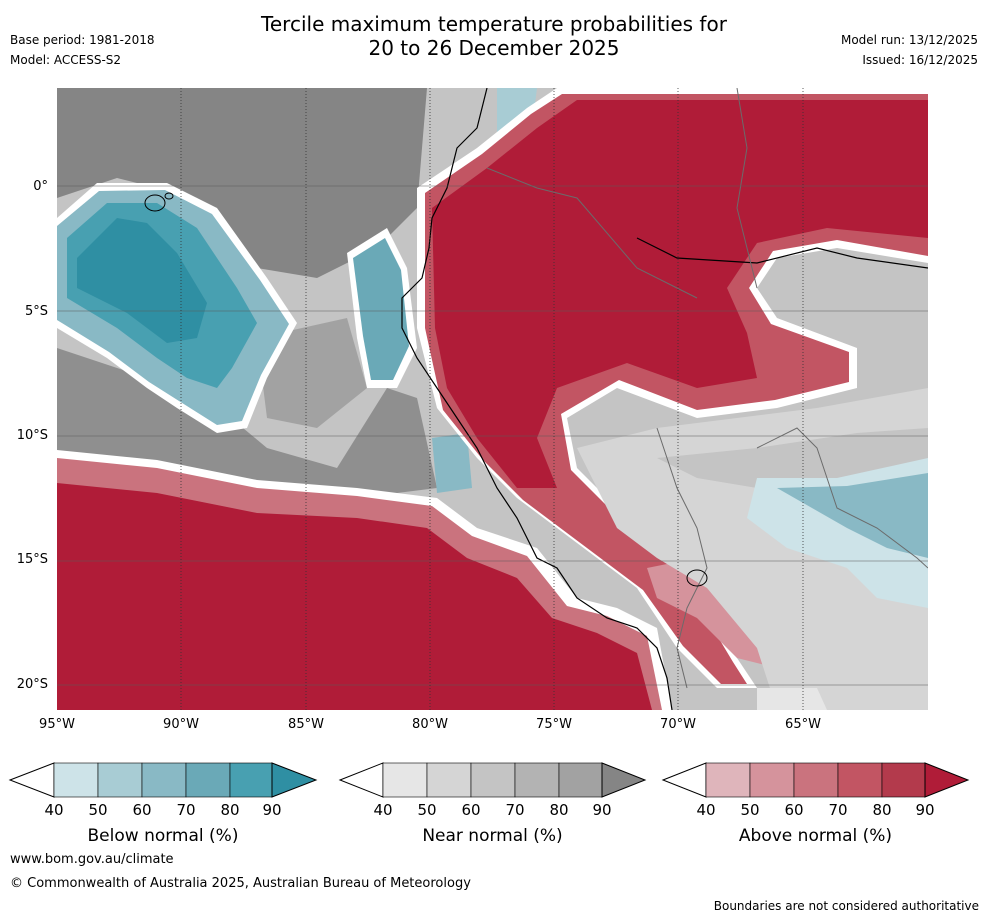  What do you see at coordinates (36, 311) in the screenshot?
I see `lat-label-5s: 5°S` at bounding box center [36, 311].